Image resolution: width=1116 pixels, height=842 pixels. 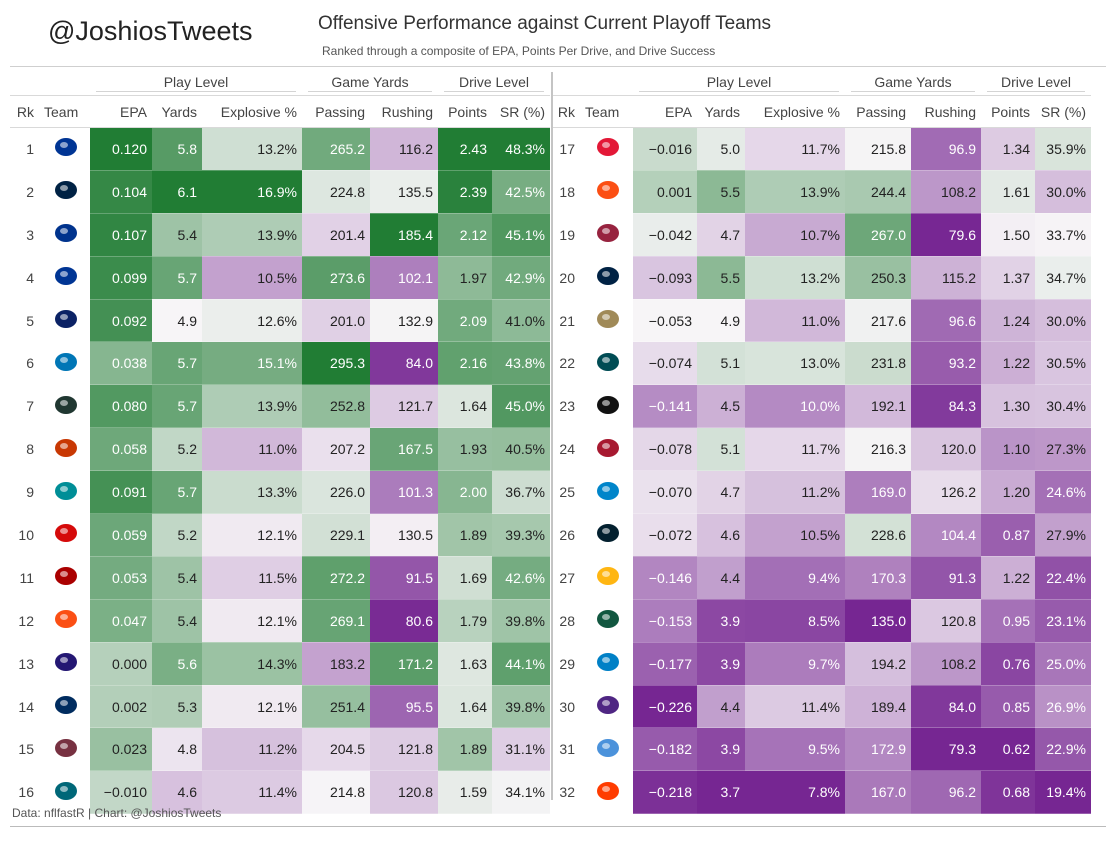 I want to click on column-group-label: Play Level, so click(x=739, y=81).